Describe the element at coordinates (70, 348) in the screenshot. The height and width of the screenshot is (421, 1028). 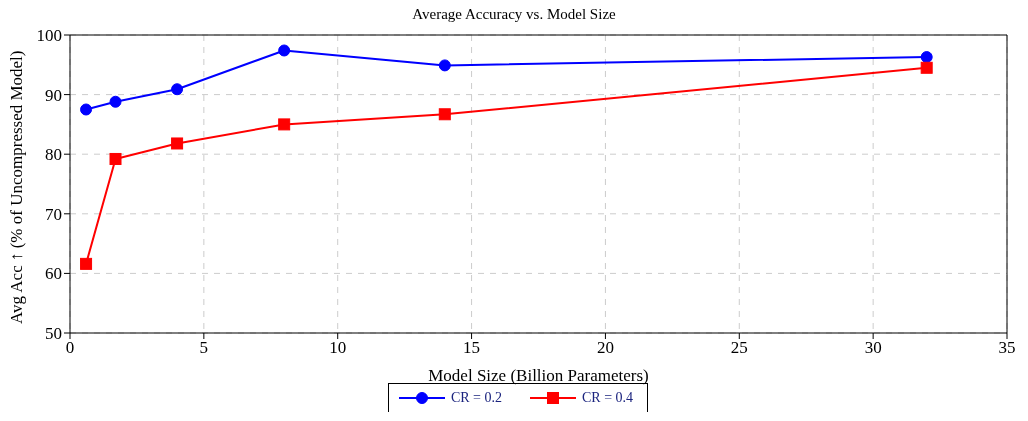
I see `x-tick-label: 0` at that location.